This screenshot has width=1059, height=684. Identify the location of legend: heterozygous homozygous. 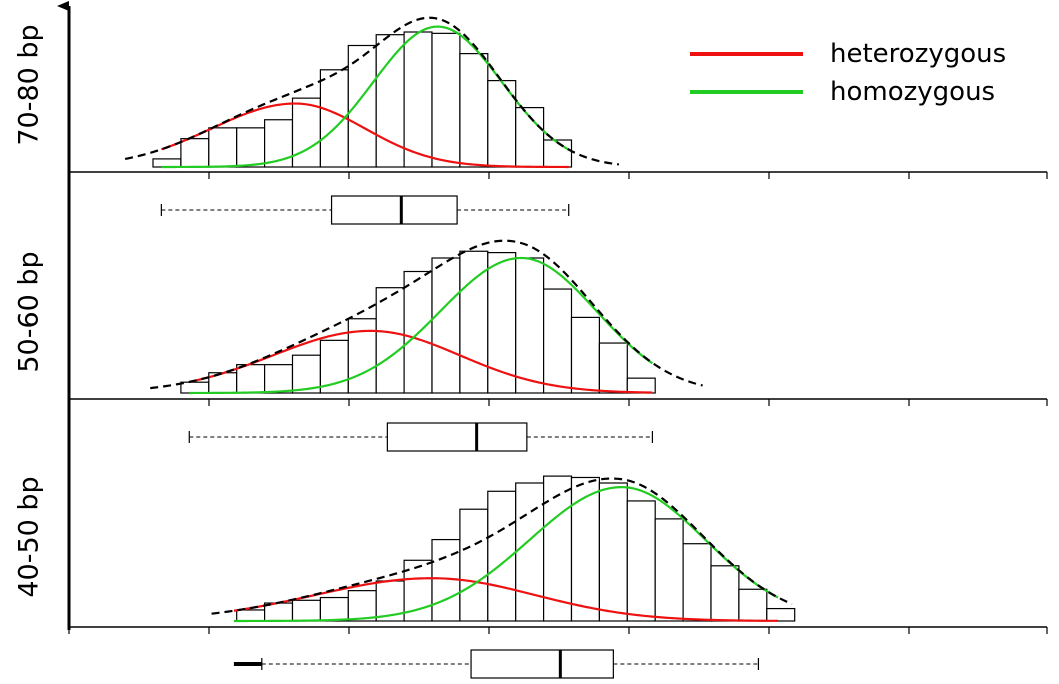
(848, 73).